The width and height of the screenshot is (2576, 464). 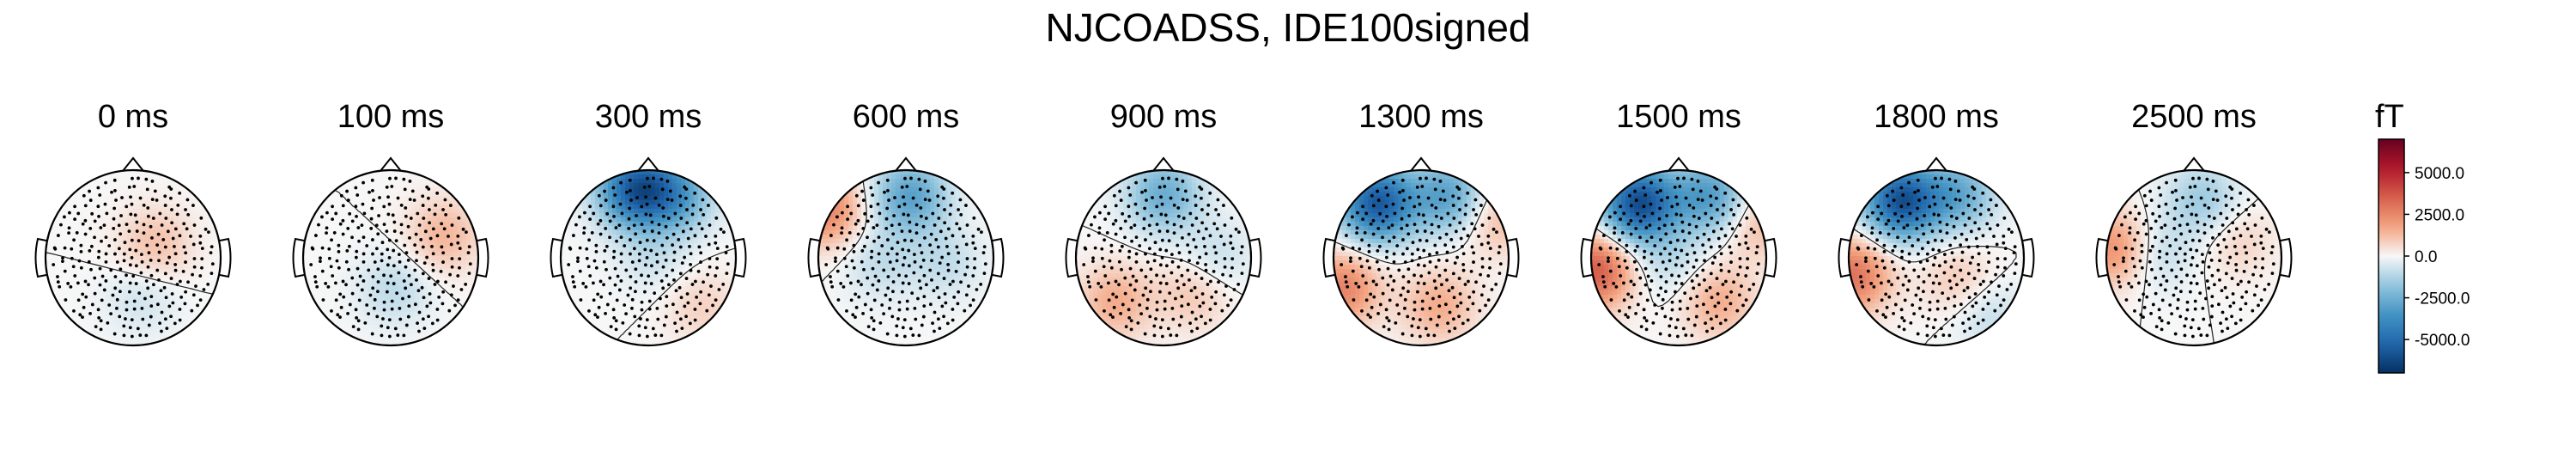 I want to click on topomap-2: 300 ms, so click(x=649, y=223).